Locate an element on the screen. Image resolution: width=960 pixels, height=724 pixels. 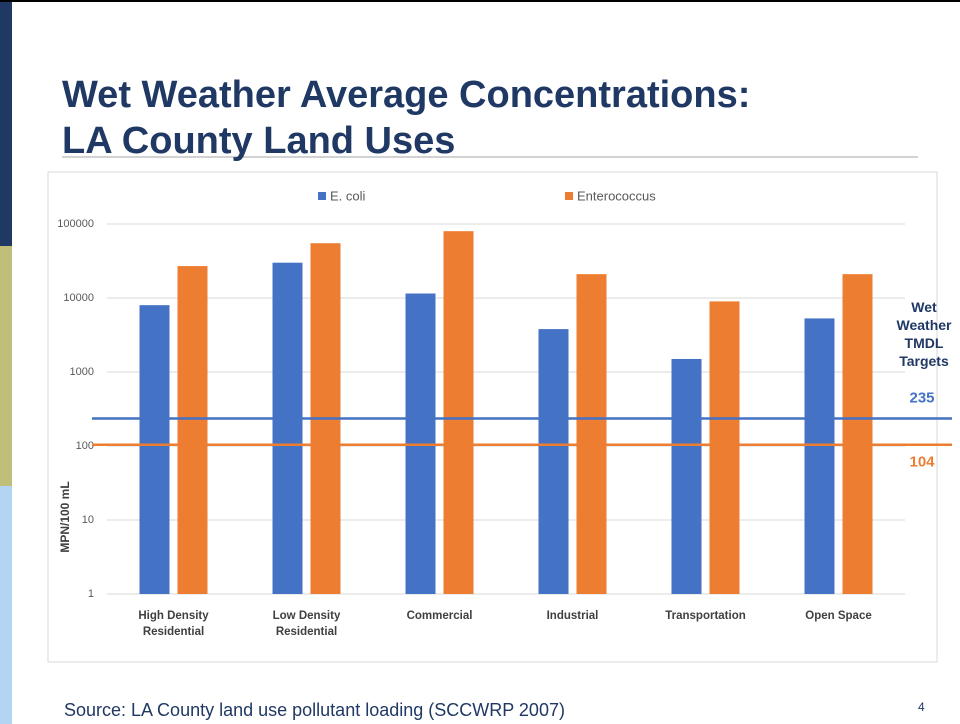
page-number: 4 is located at coordinates (921, 707).